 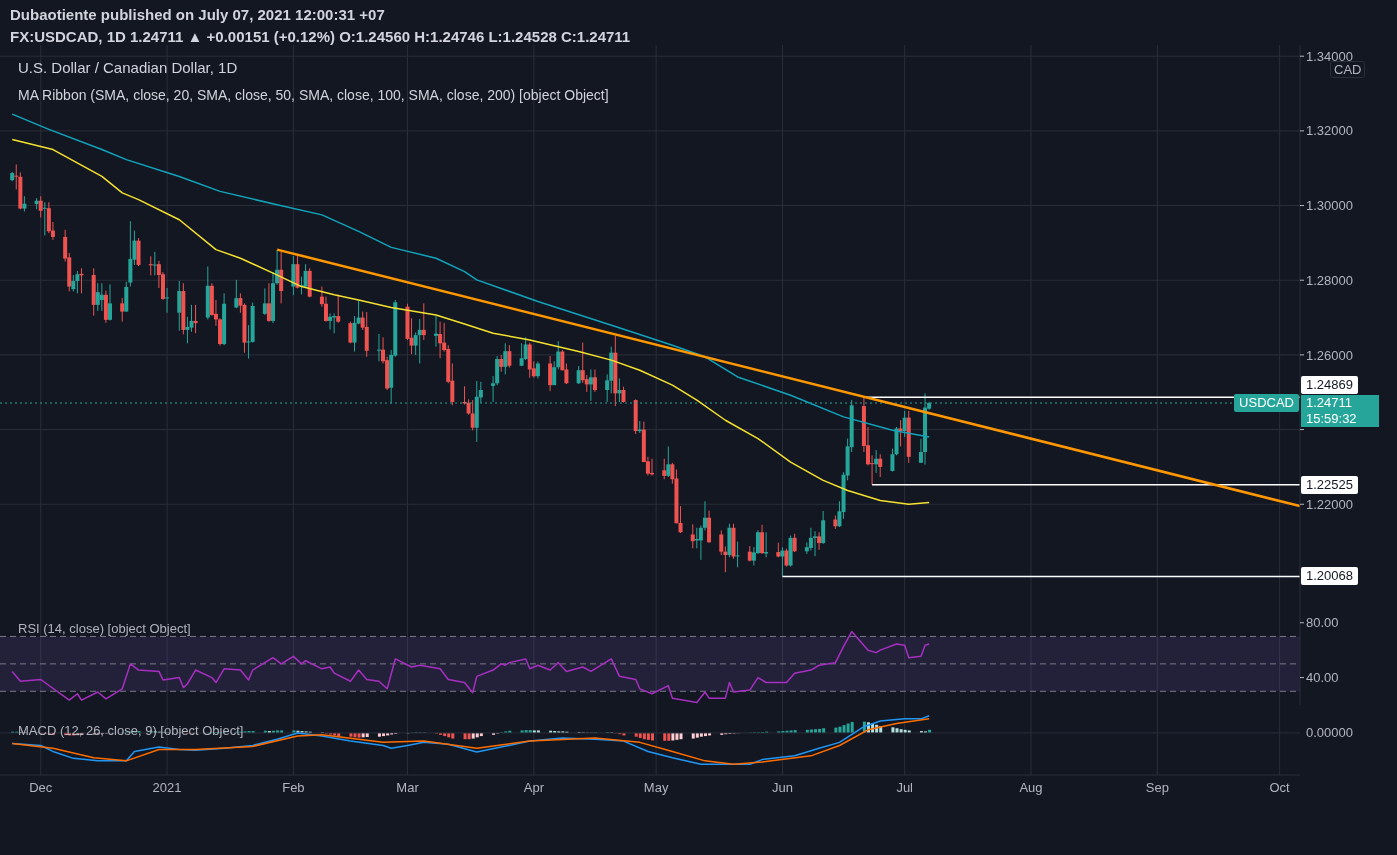 What do you see at coordinates (1329, 385) in the screenshot?
I see `ref-line-label: 1.24869` at bounding box center [1329, 385].